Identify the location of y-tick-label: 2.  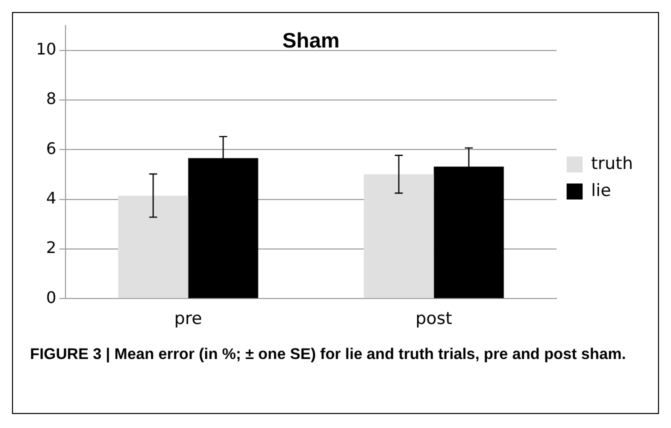
(51, 248).